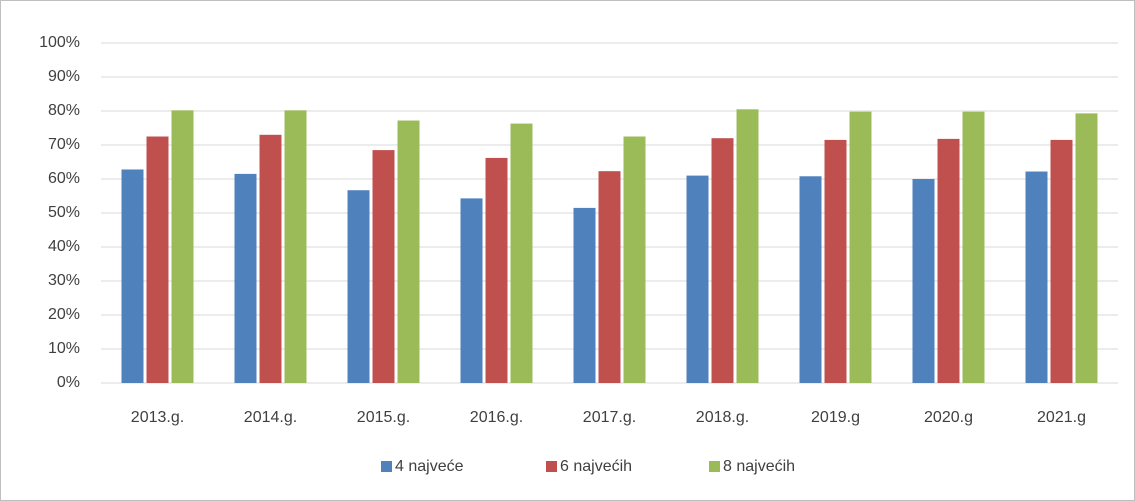 Image resolution: width=1135 pixels, height=501 pixels. Describe the element at coordinates (64, 110) in the screenshot. I see `y-tick-label: 80%` at that location.